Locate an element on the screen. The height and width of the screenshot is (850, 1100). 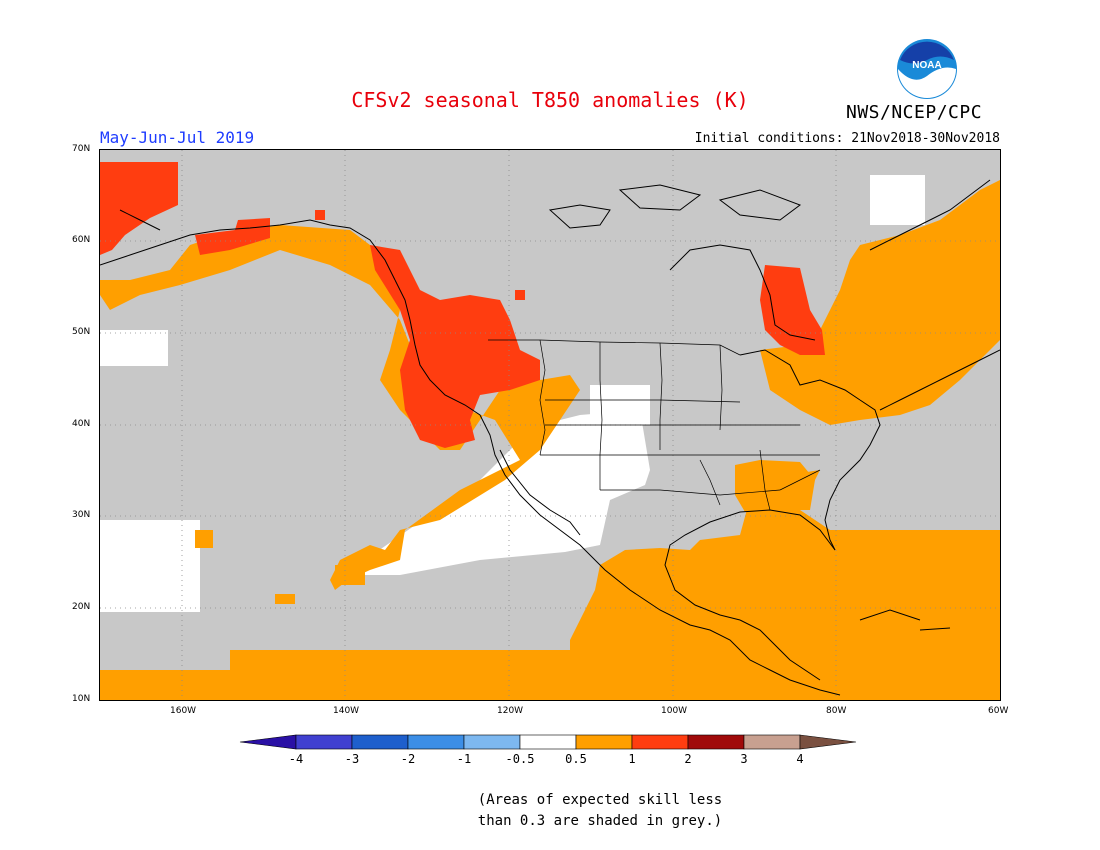
legend-label: 1 is located at coordinates (631, 759).